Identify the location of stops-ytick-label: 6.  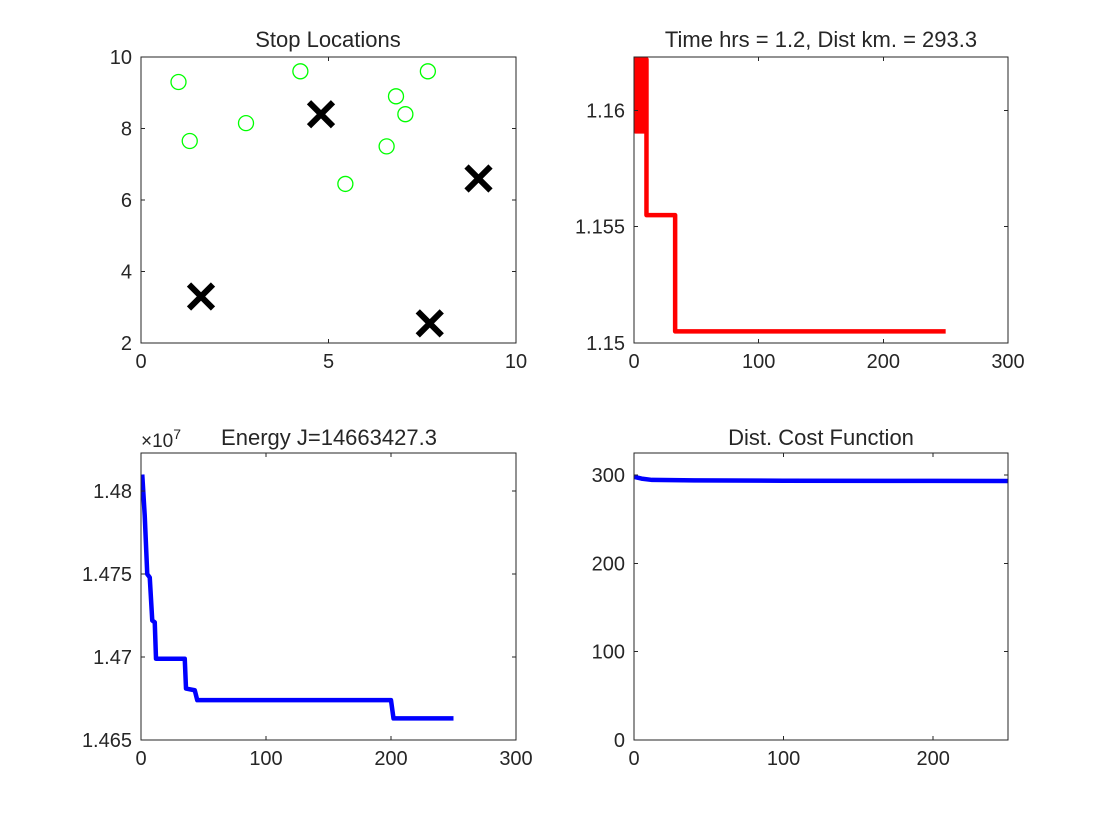
(126, 201).